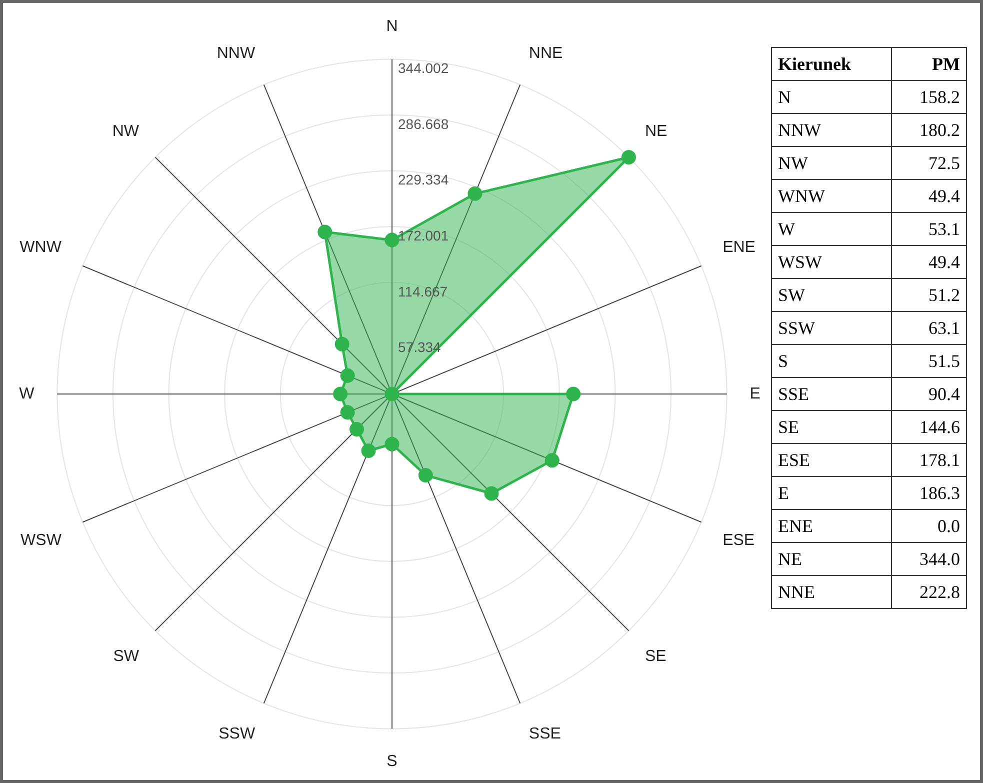 The height and width of the screenshot is (783, 983). Describe the element at coordinates (237, 734) in the screenshot. I see `spoke-label: SSW` at that location.